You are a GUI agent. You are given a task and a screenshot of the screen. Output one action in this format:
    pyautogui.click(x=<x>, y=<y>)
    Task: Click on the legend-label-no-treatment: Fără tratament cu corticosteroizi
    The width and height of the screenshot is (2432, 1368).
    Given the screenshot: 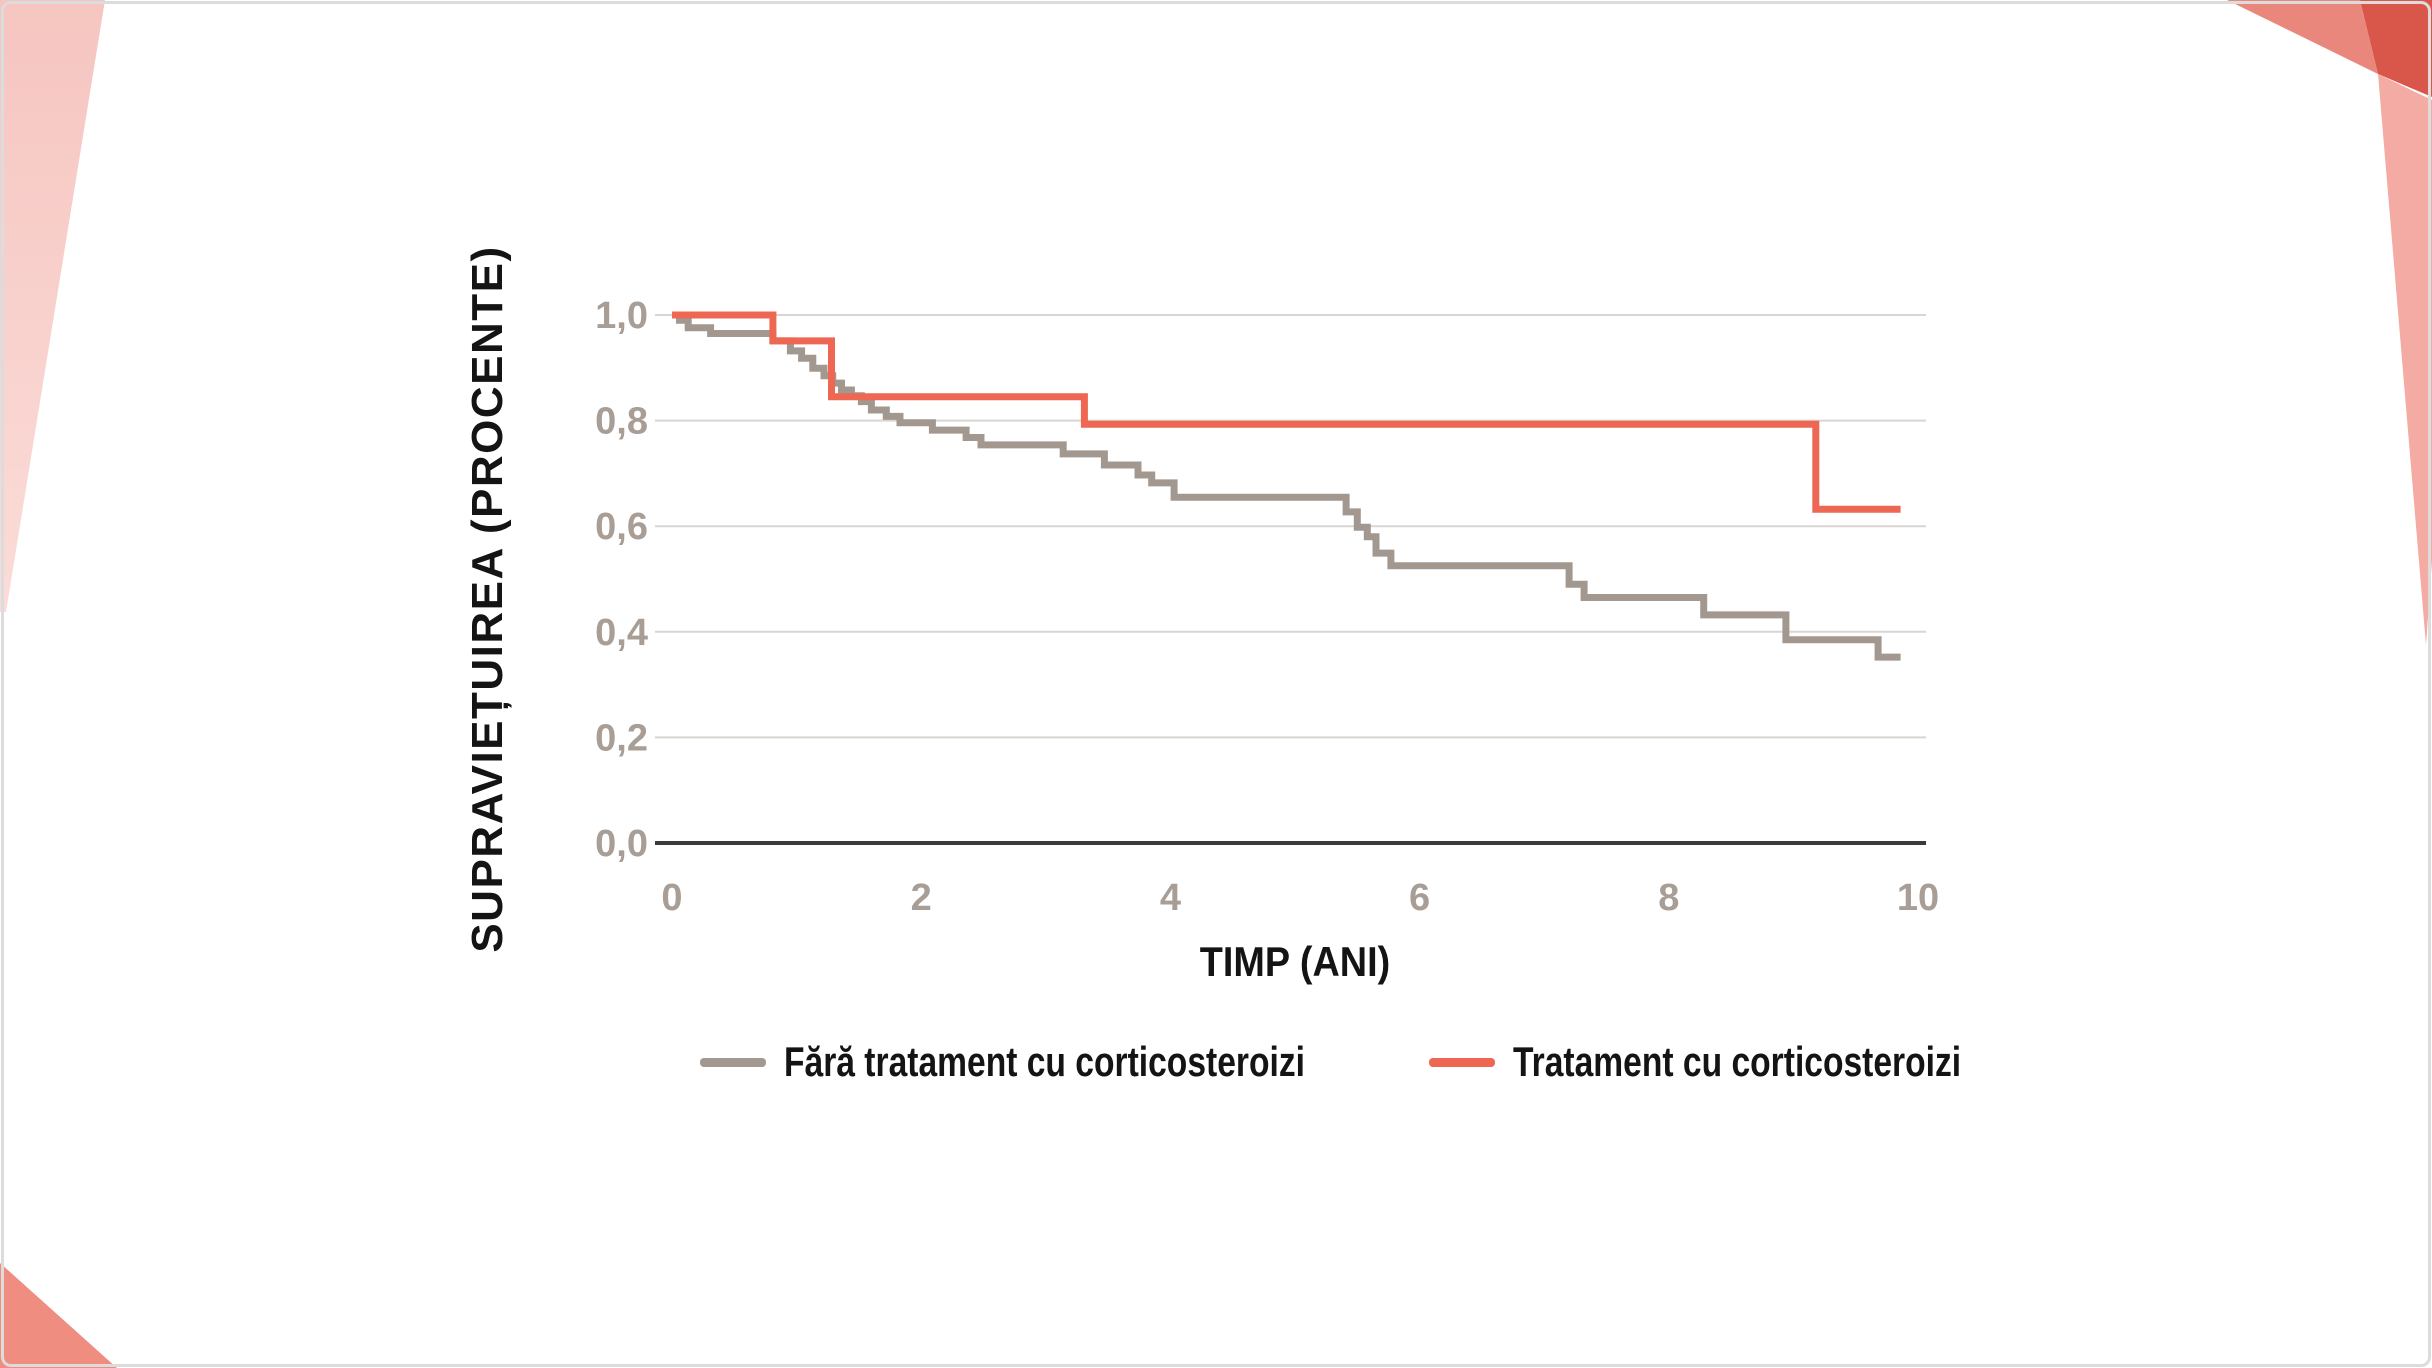 What is the action you would take?
    pyautogui.click(x=1044, y=1061)
    